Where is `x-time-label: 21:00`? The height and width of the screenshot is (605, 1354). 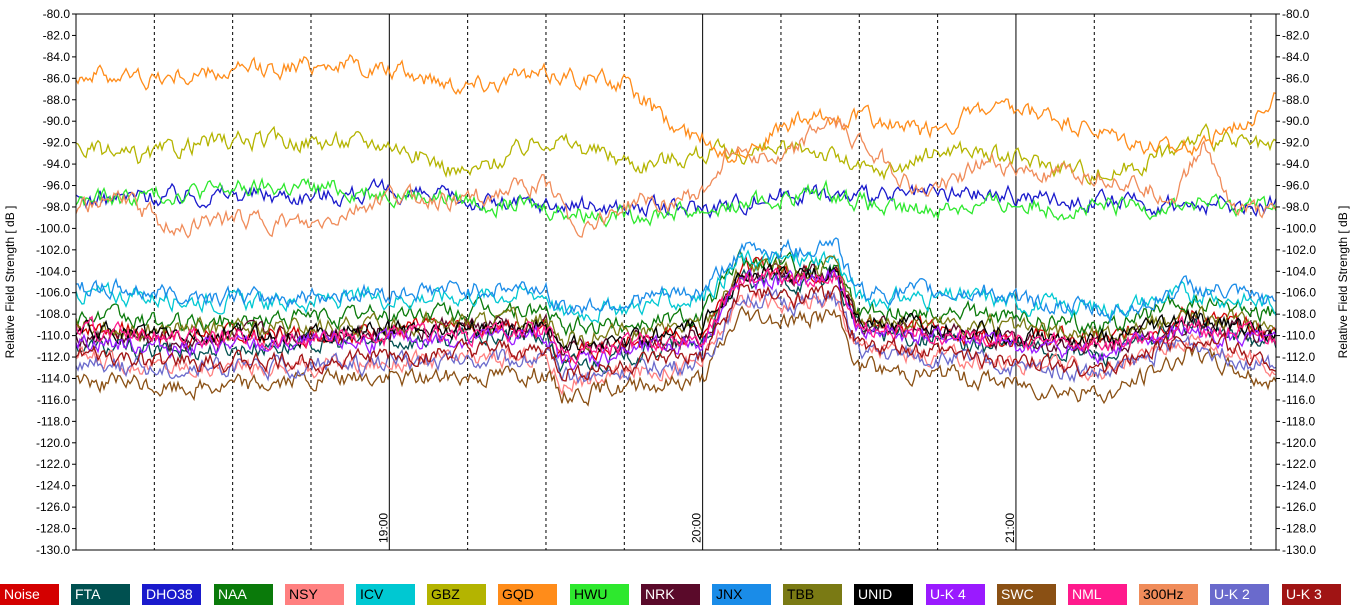 x-time-label: 21:00 is located at coordinates (1010, 528).